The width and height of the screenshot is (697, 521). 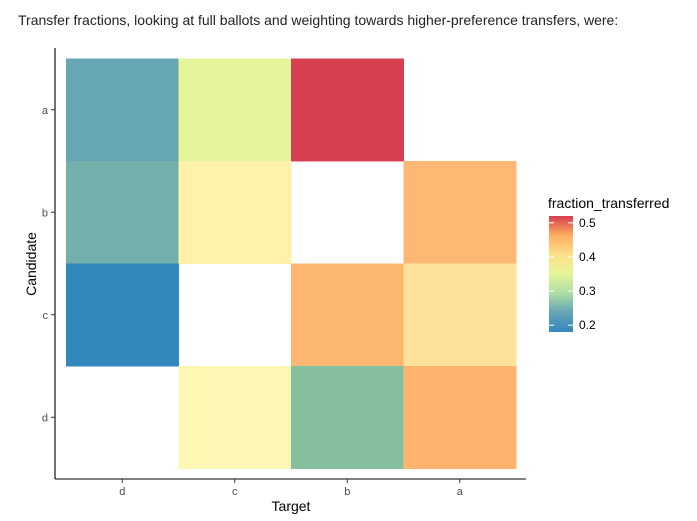 What do you see at coordinates (45, 418) in the screenshot?
I see `y-tick-label: d` at bounding box center [45, 418].